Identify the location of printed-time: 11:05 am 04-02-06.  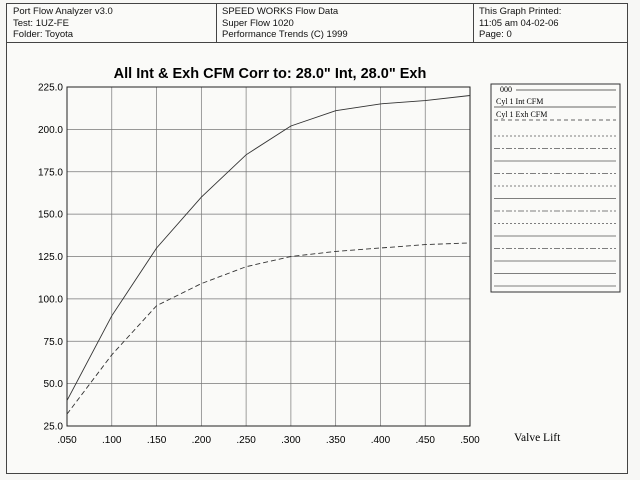
(519, 23).